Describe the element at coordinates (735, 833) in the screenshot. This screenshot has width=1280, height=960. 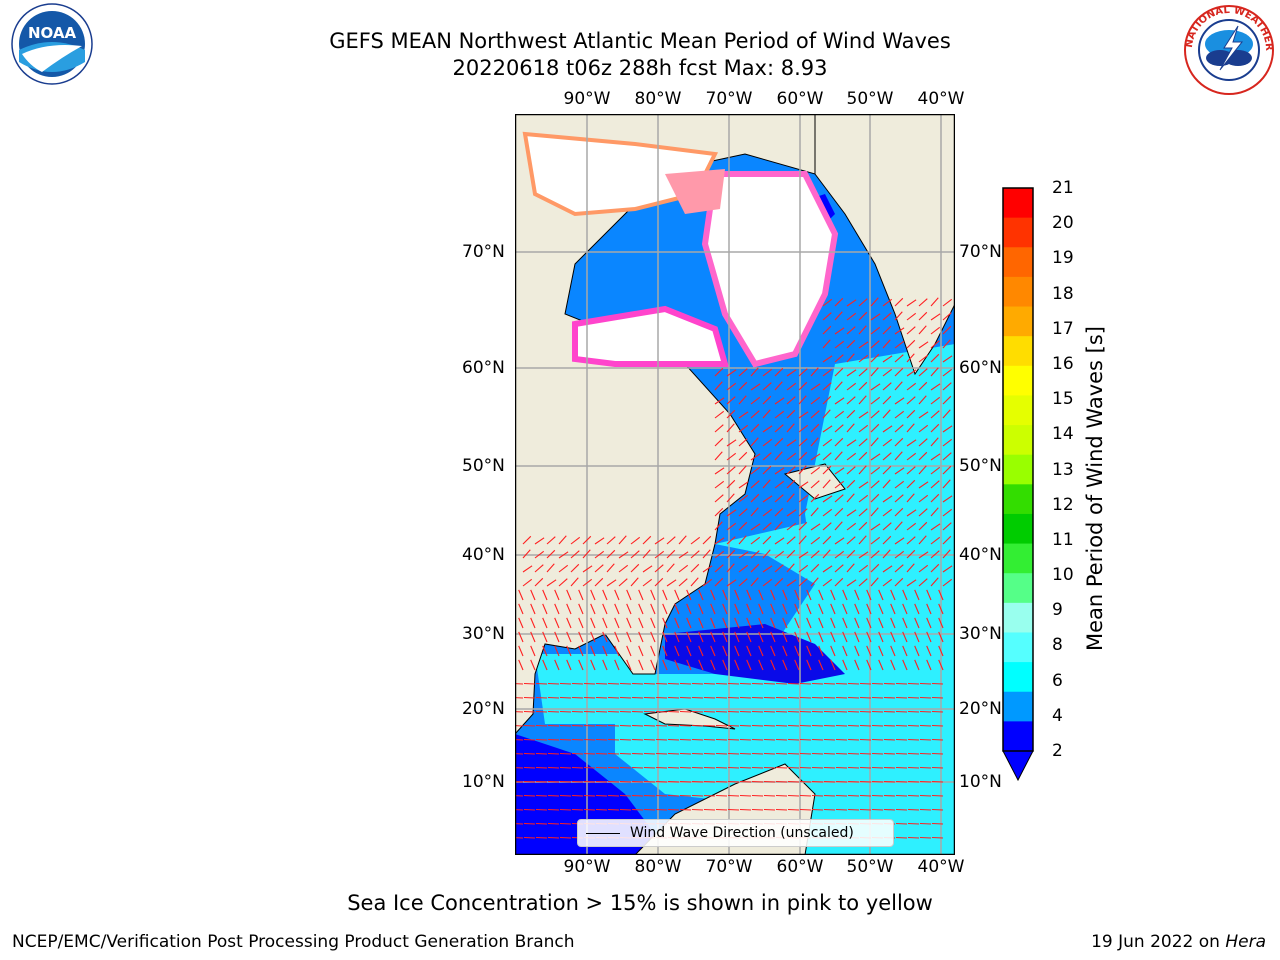
I see `map-legend: Wind Wave Direction (unscaled)` at that location.